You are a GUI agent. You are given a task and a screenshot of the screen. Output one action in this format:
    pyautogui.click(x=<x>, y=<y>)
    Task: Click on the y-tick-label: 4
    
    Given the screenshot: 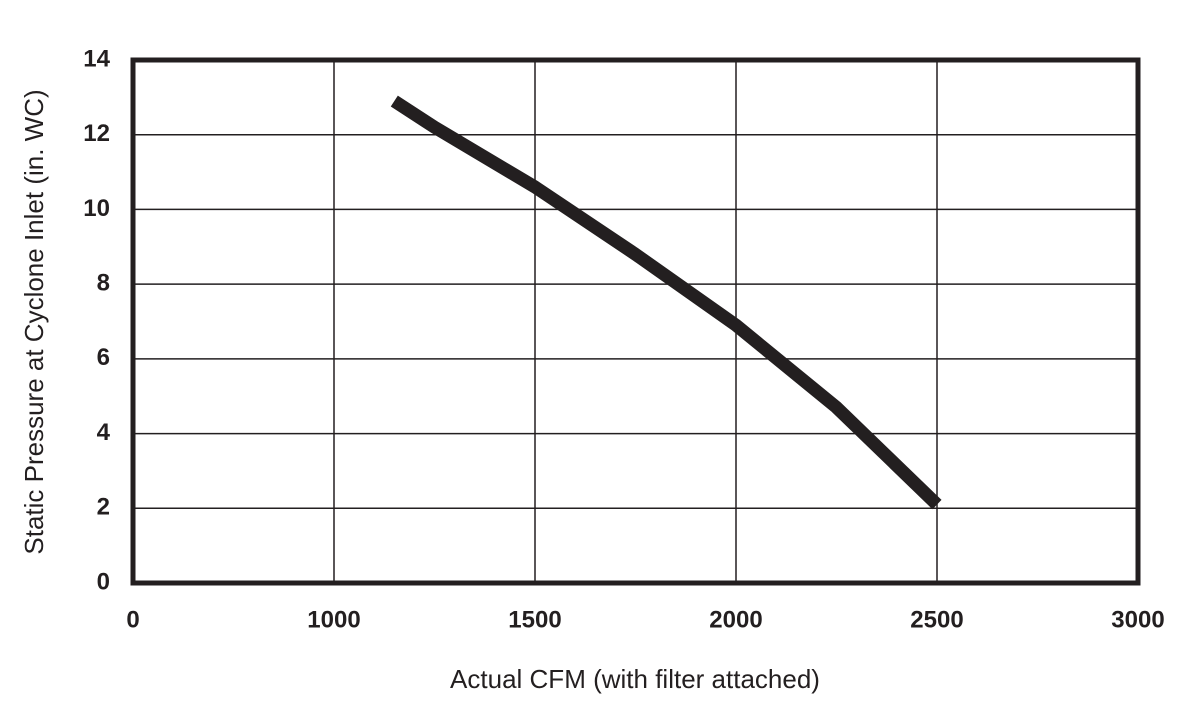 What is the action you would take?
    pyautogui.click(x=104, y=432)
    